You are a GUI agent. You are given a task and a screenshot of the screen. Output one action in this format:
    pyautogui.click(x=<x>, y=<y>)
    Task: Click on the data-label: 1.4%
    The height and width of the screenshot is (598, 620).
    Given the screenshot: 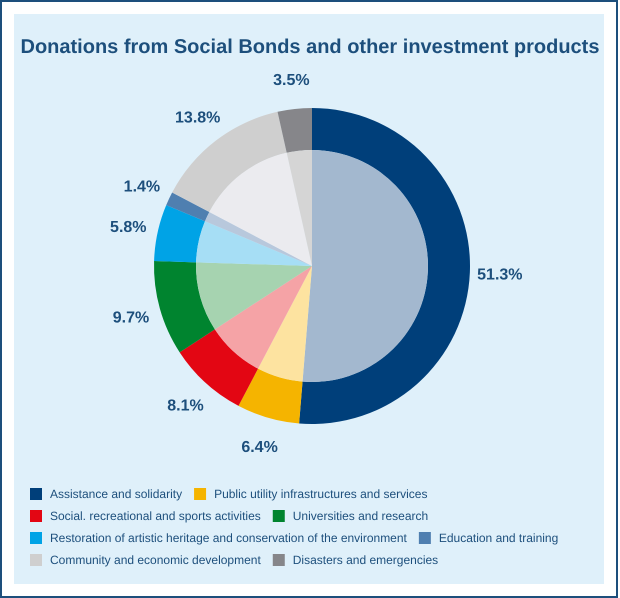 What is the action you would take?
    pyautogui.click(x=142, y=187)
    